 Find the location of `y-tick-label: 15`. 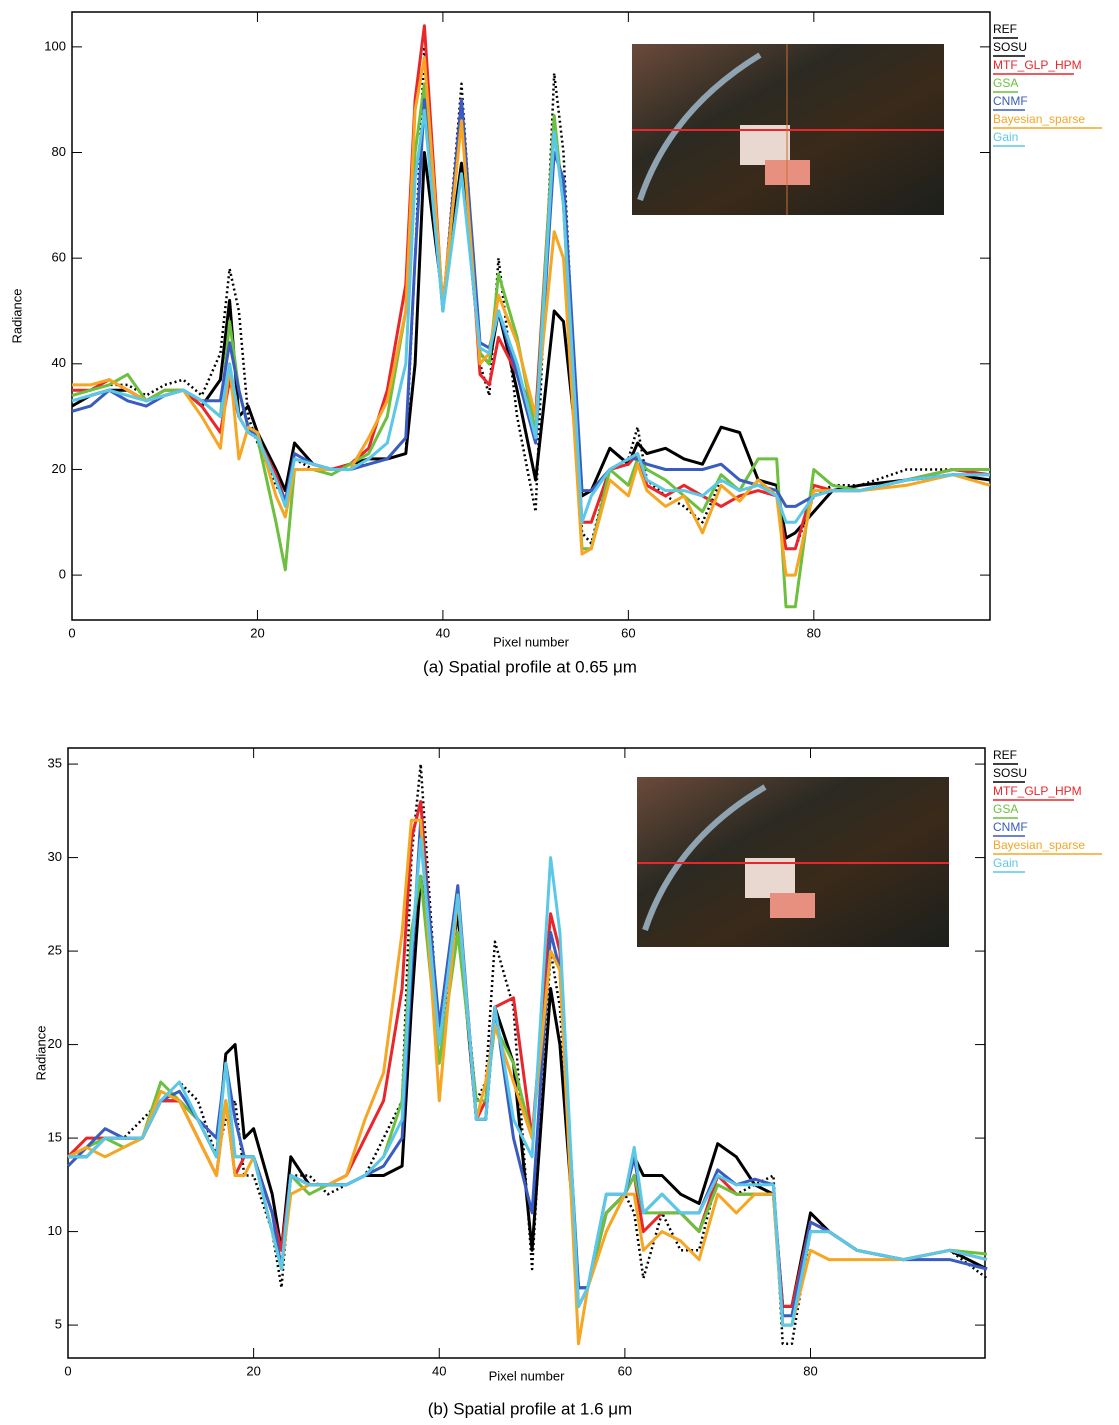

y-tick-label: 15 is located at coordinates (55, 1137).